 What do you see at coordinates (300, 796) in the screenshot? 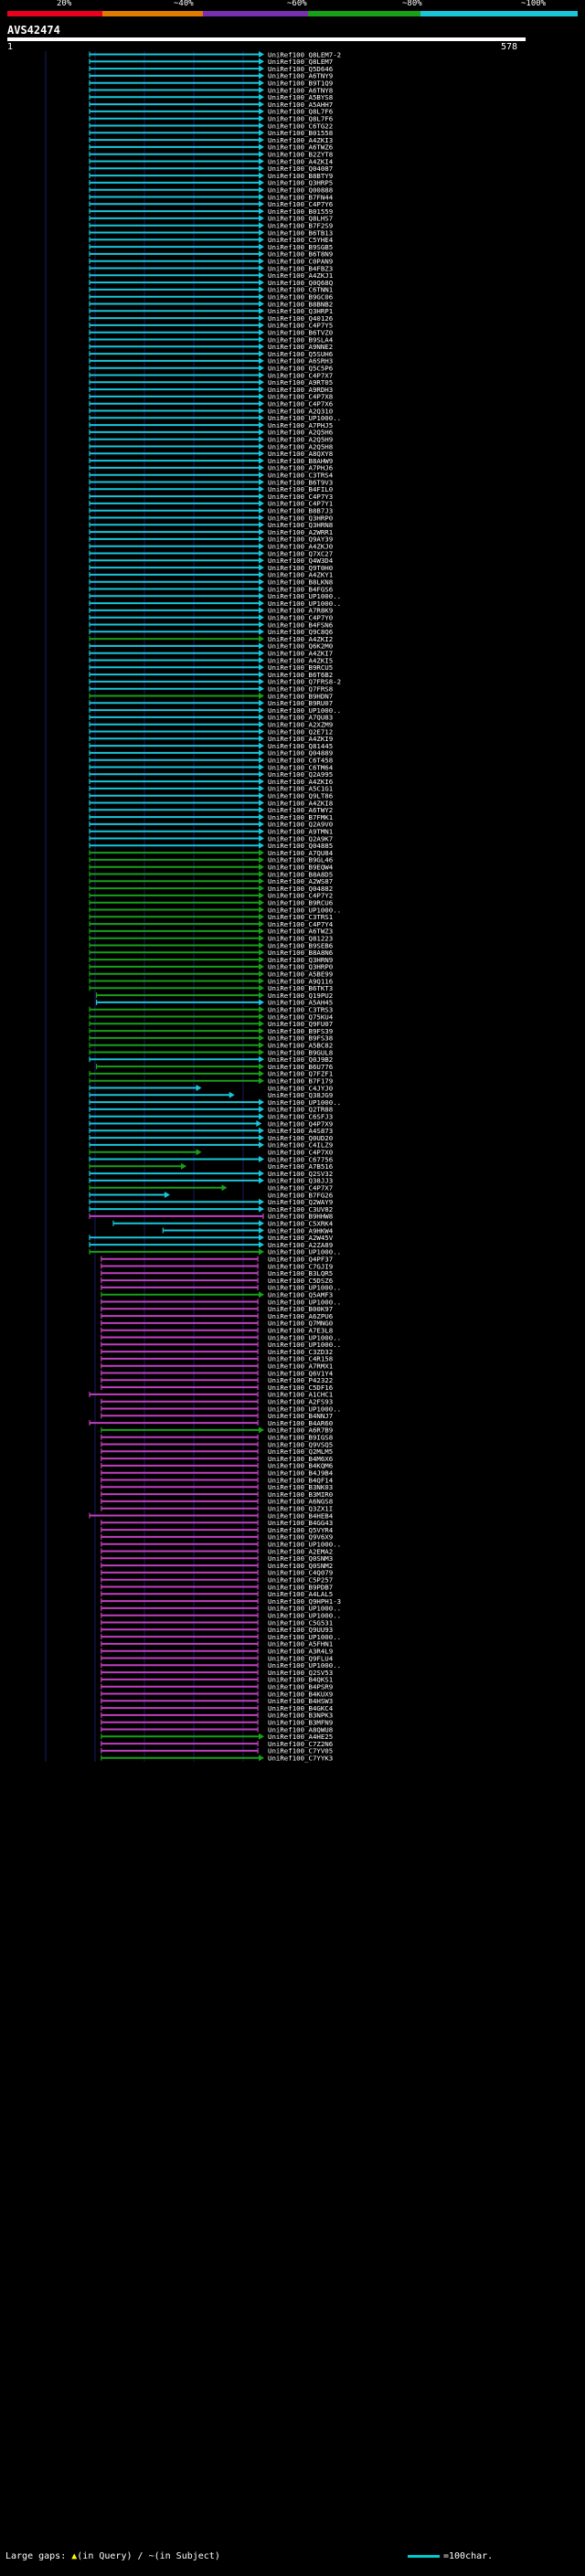
I see `hit-label: UniRef100_Q9LT86` at bounding box center [300, 796].